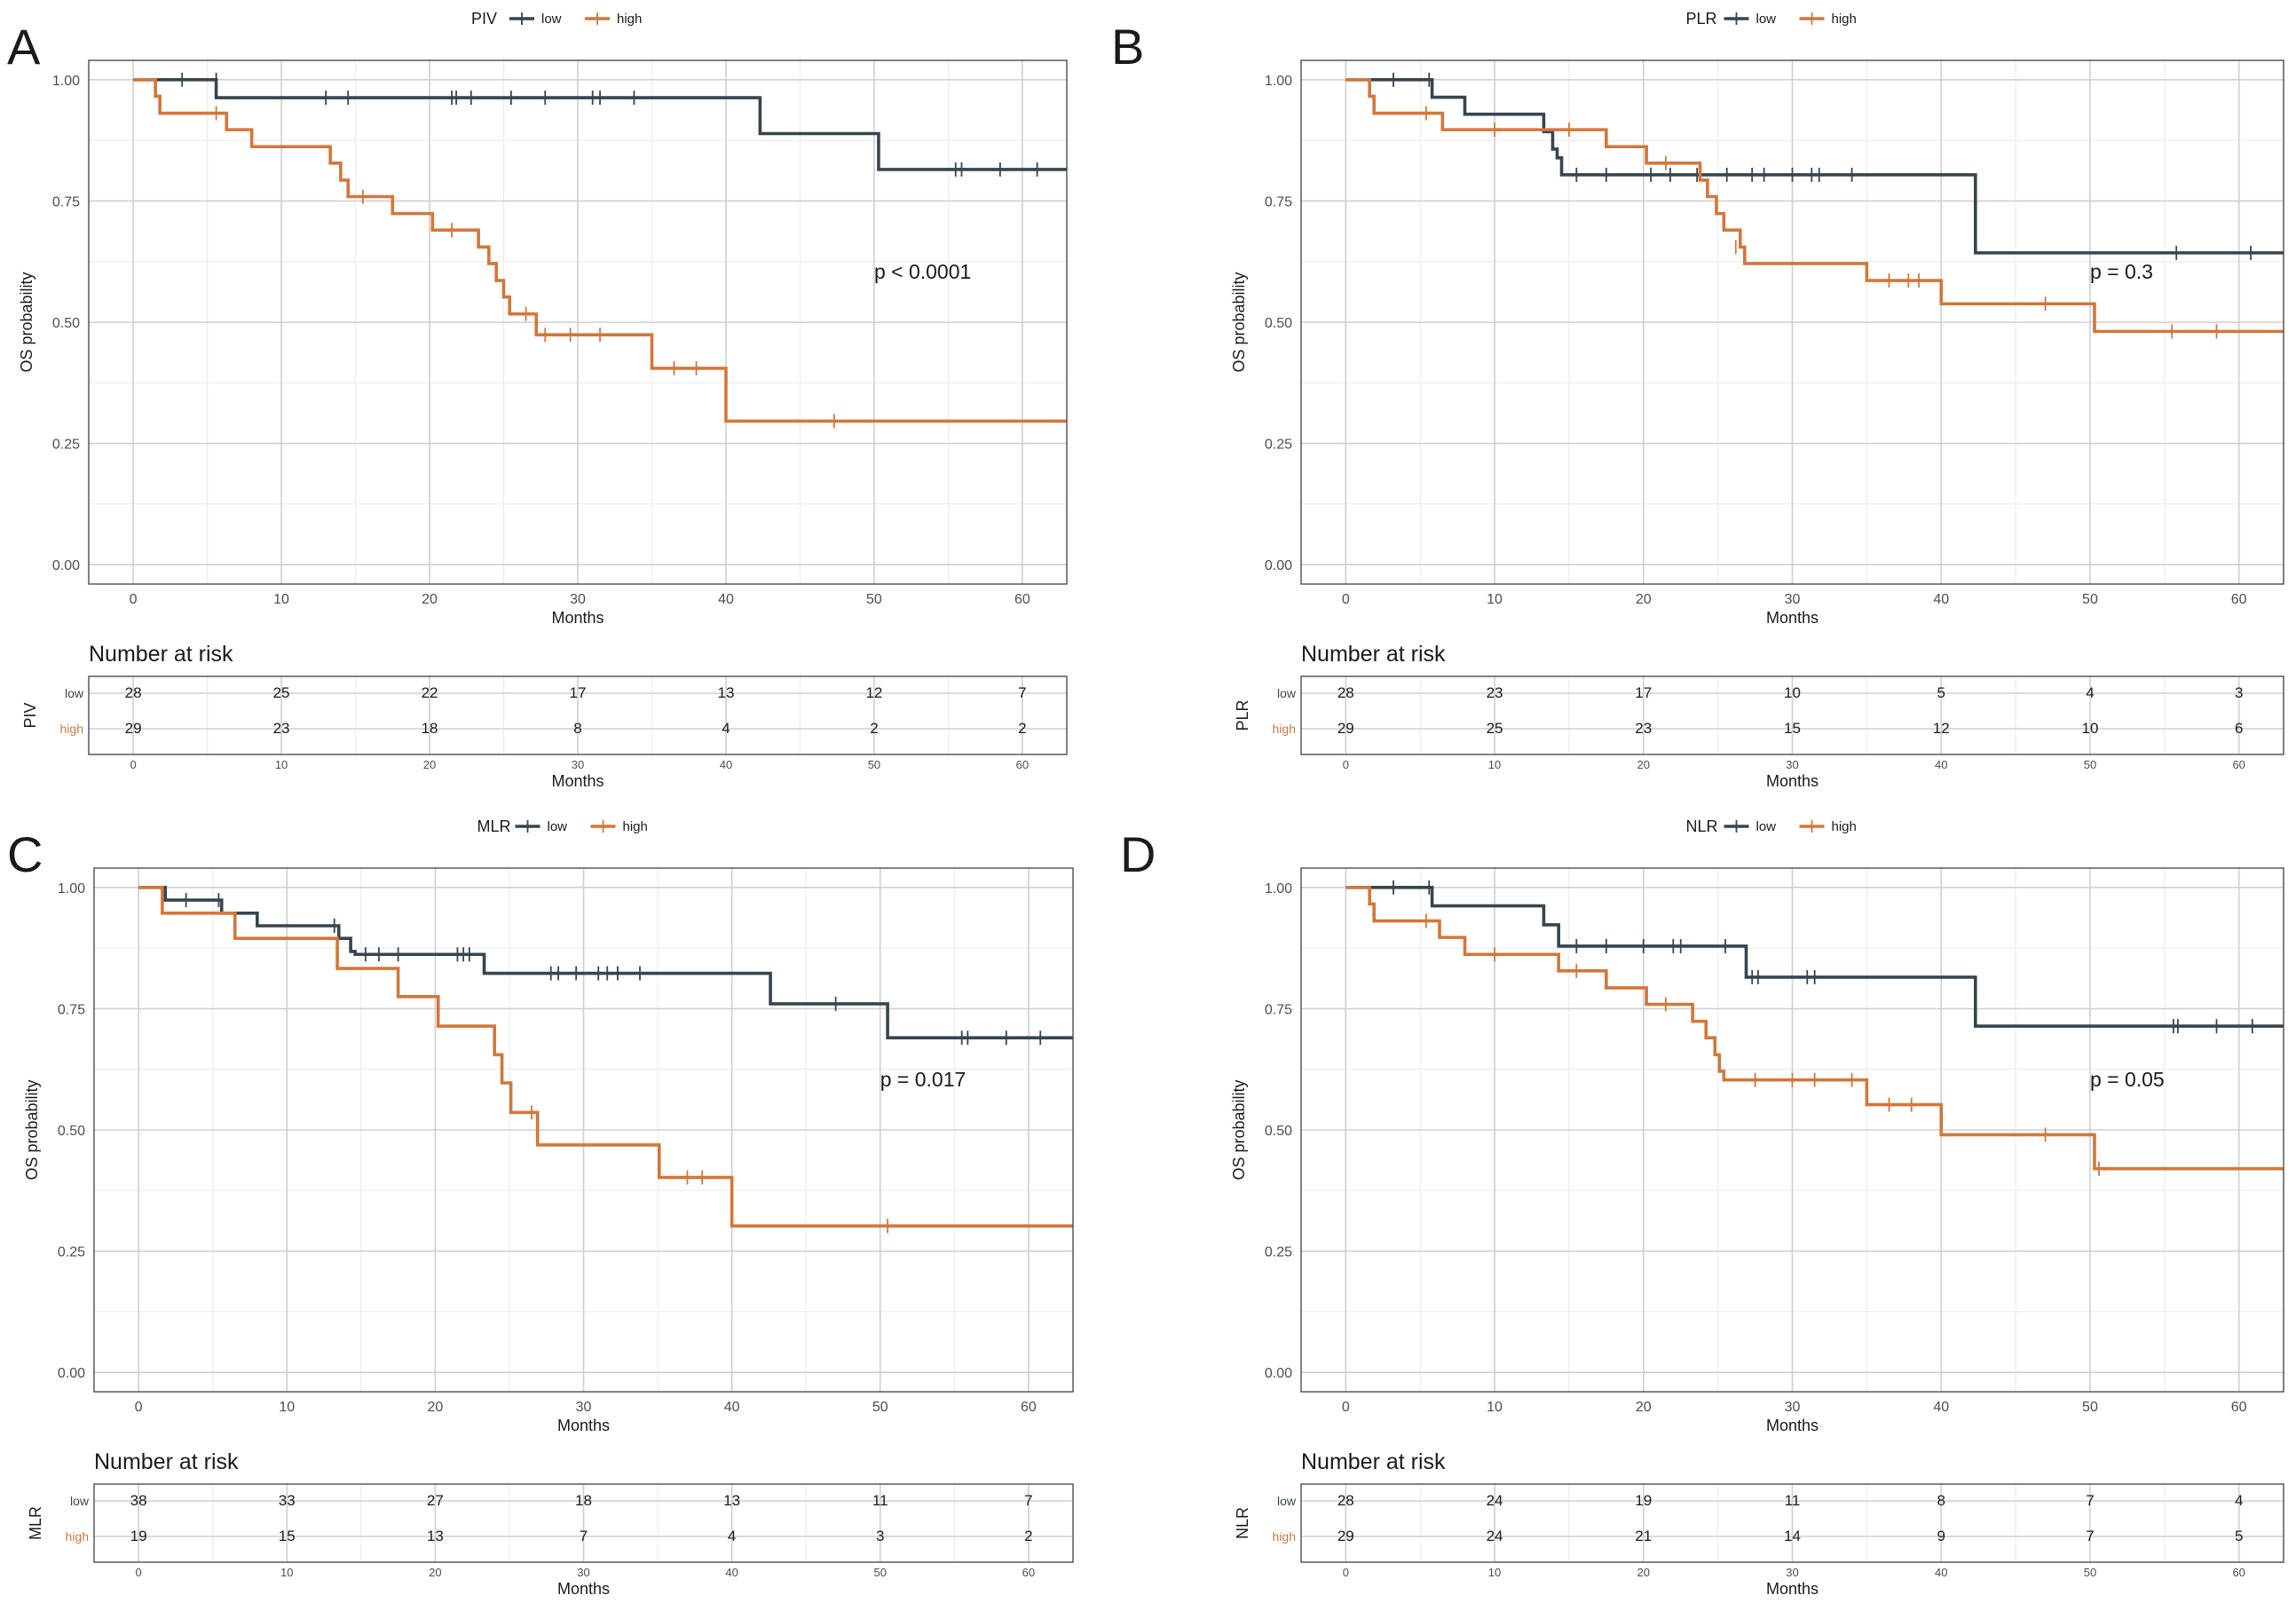  What do you see at coordinates (1644, 1536) in the screenshot?
I see `risk-count-high: 21` at bounding box center [1644, 1536].